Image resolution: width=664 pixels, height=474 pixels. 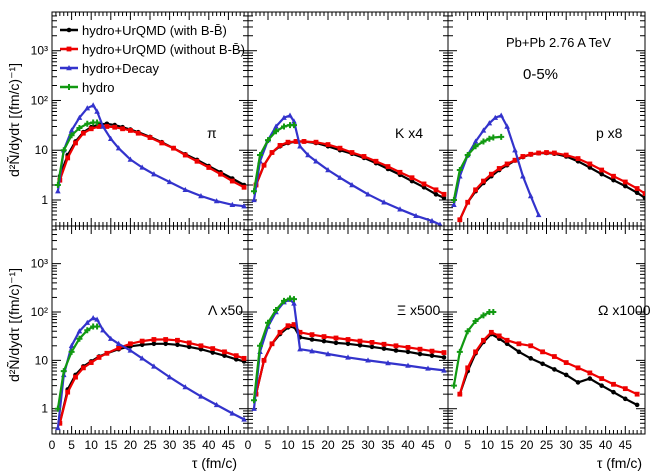 What do you see at coordinates (71, 445) in the screenshot?
I see `x-tick-label: 5` at bounding box center [71, 445].